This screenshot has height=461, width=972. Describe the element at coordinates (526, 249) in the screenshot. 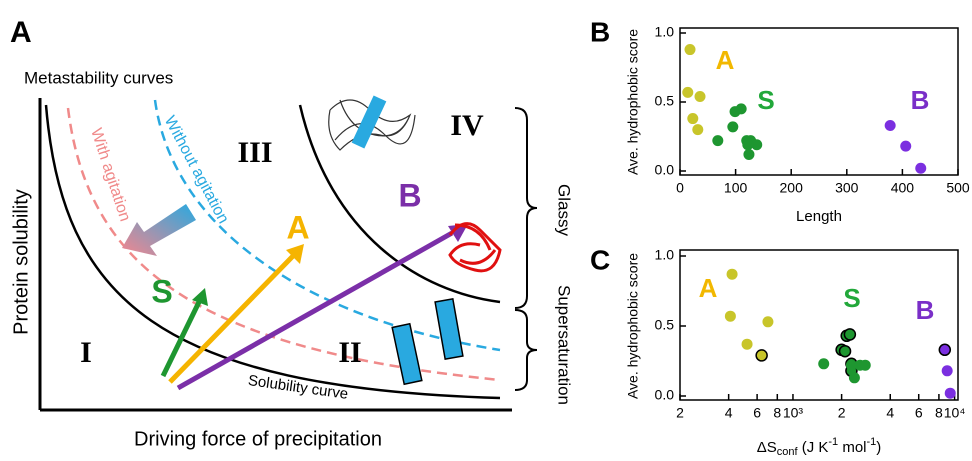

I see `bracket` at that location.